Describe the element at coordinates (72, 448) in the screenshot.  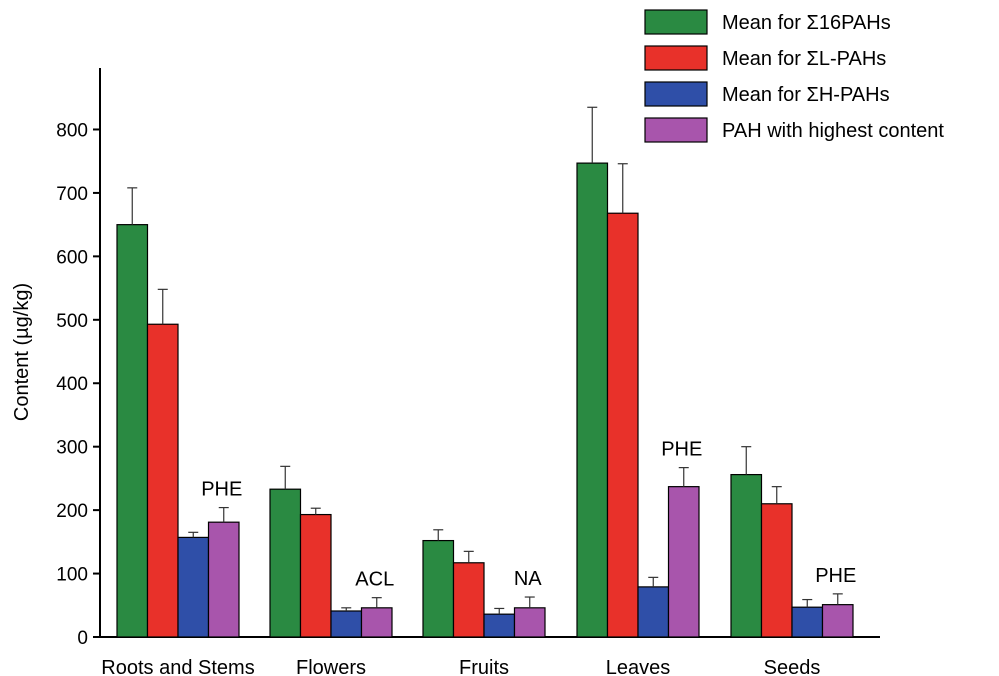
I see `y-tick-label: 300` at that location.